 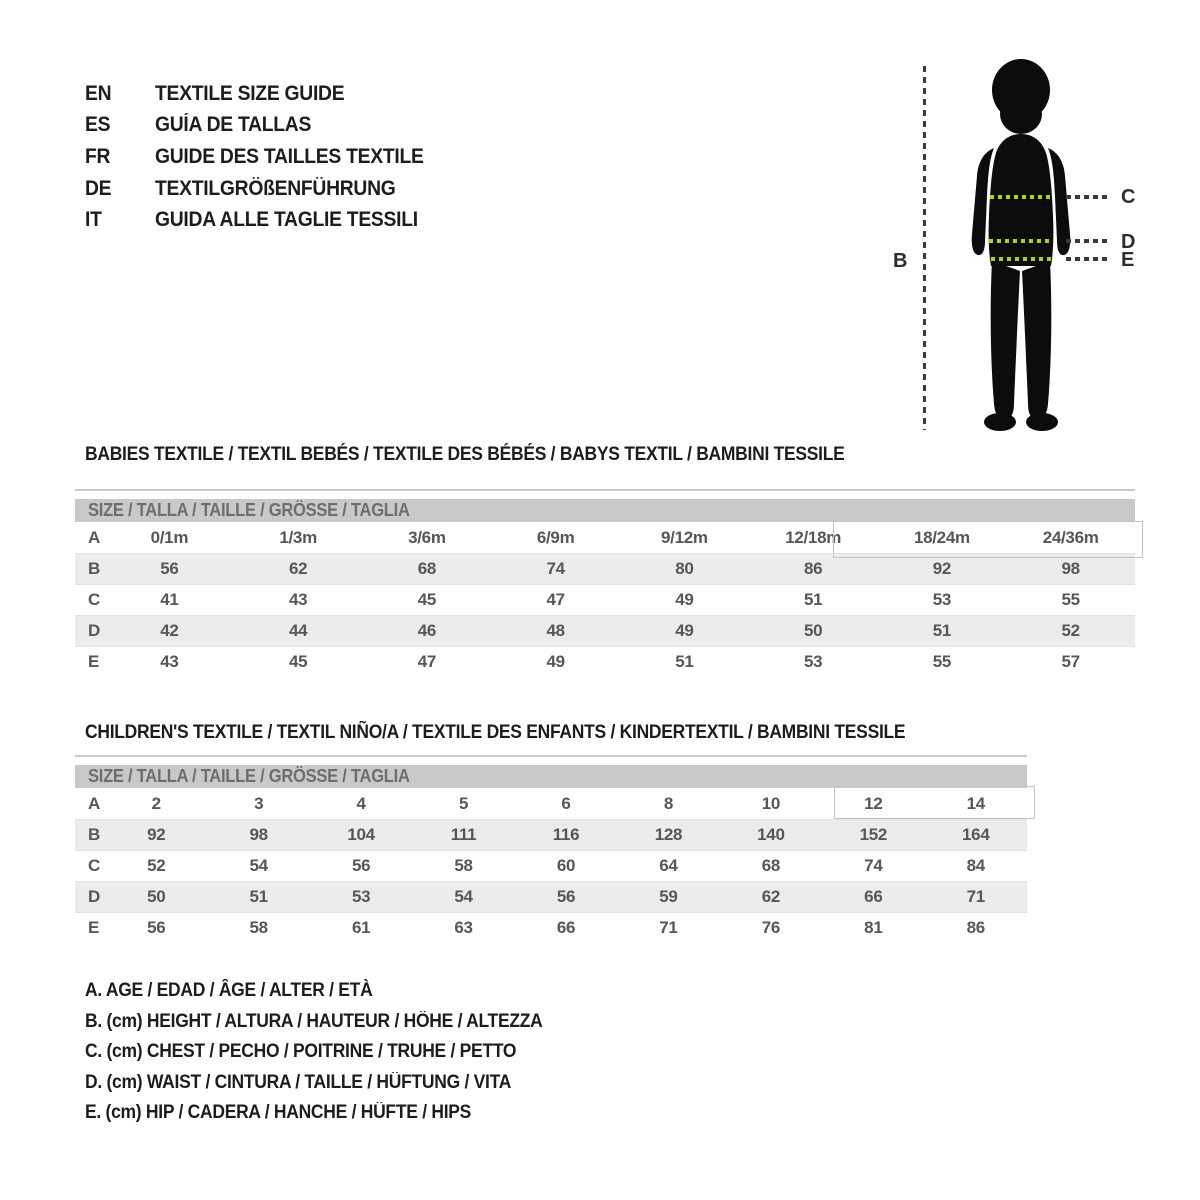 I want to click on table-top-rule, so click(x=551, y=756).